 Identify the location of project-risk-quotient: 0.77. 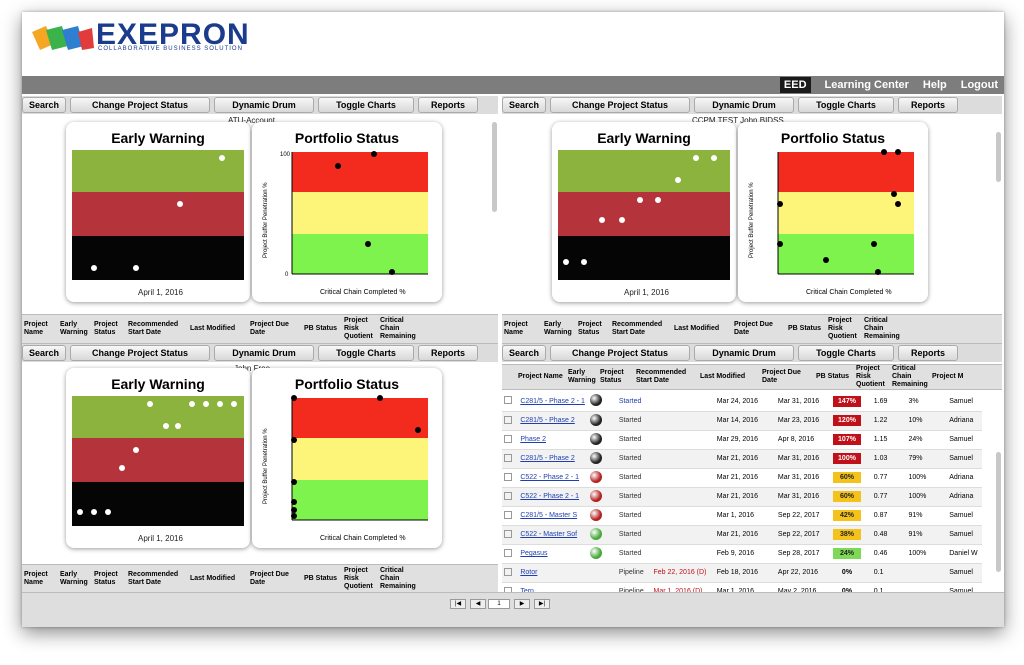
(889, 478).